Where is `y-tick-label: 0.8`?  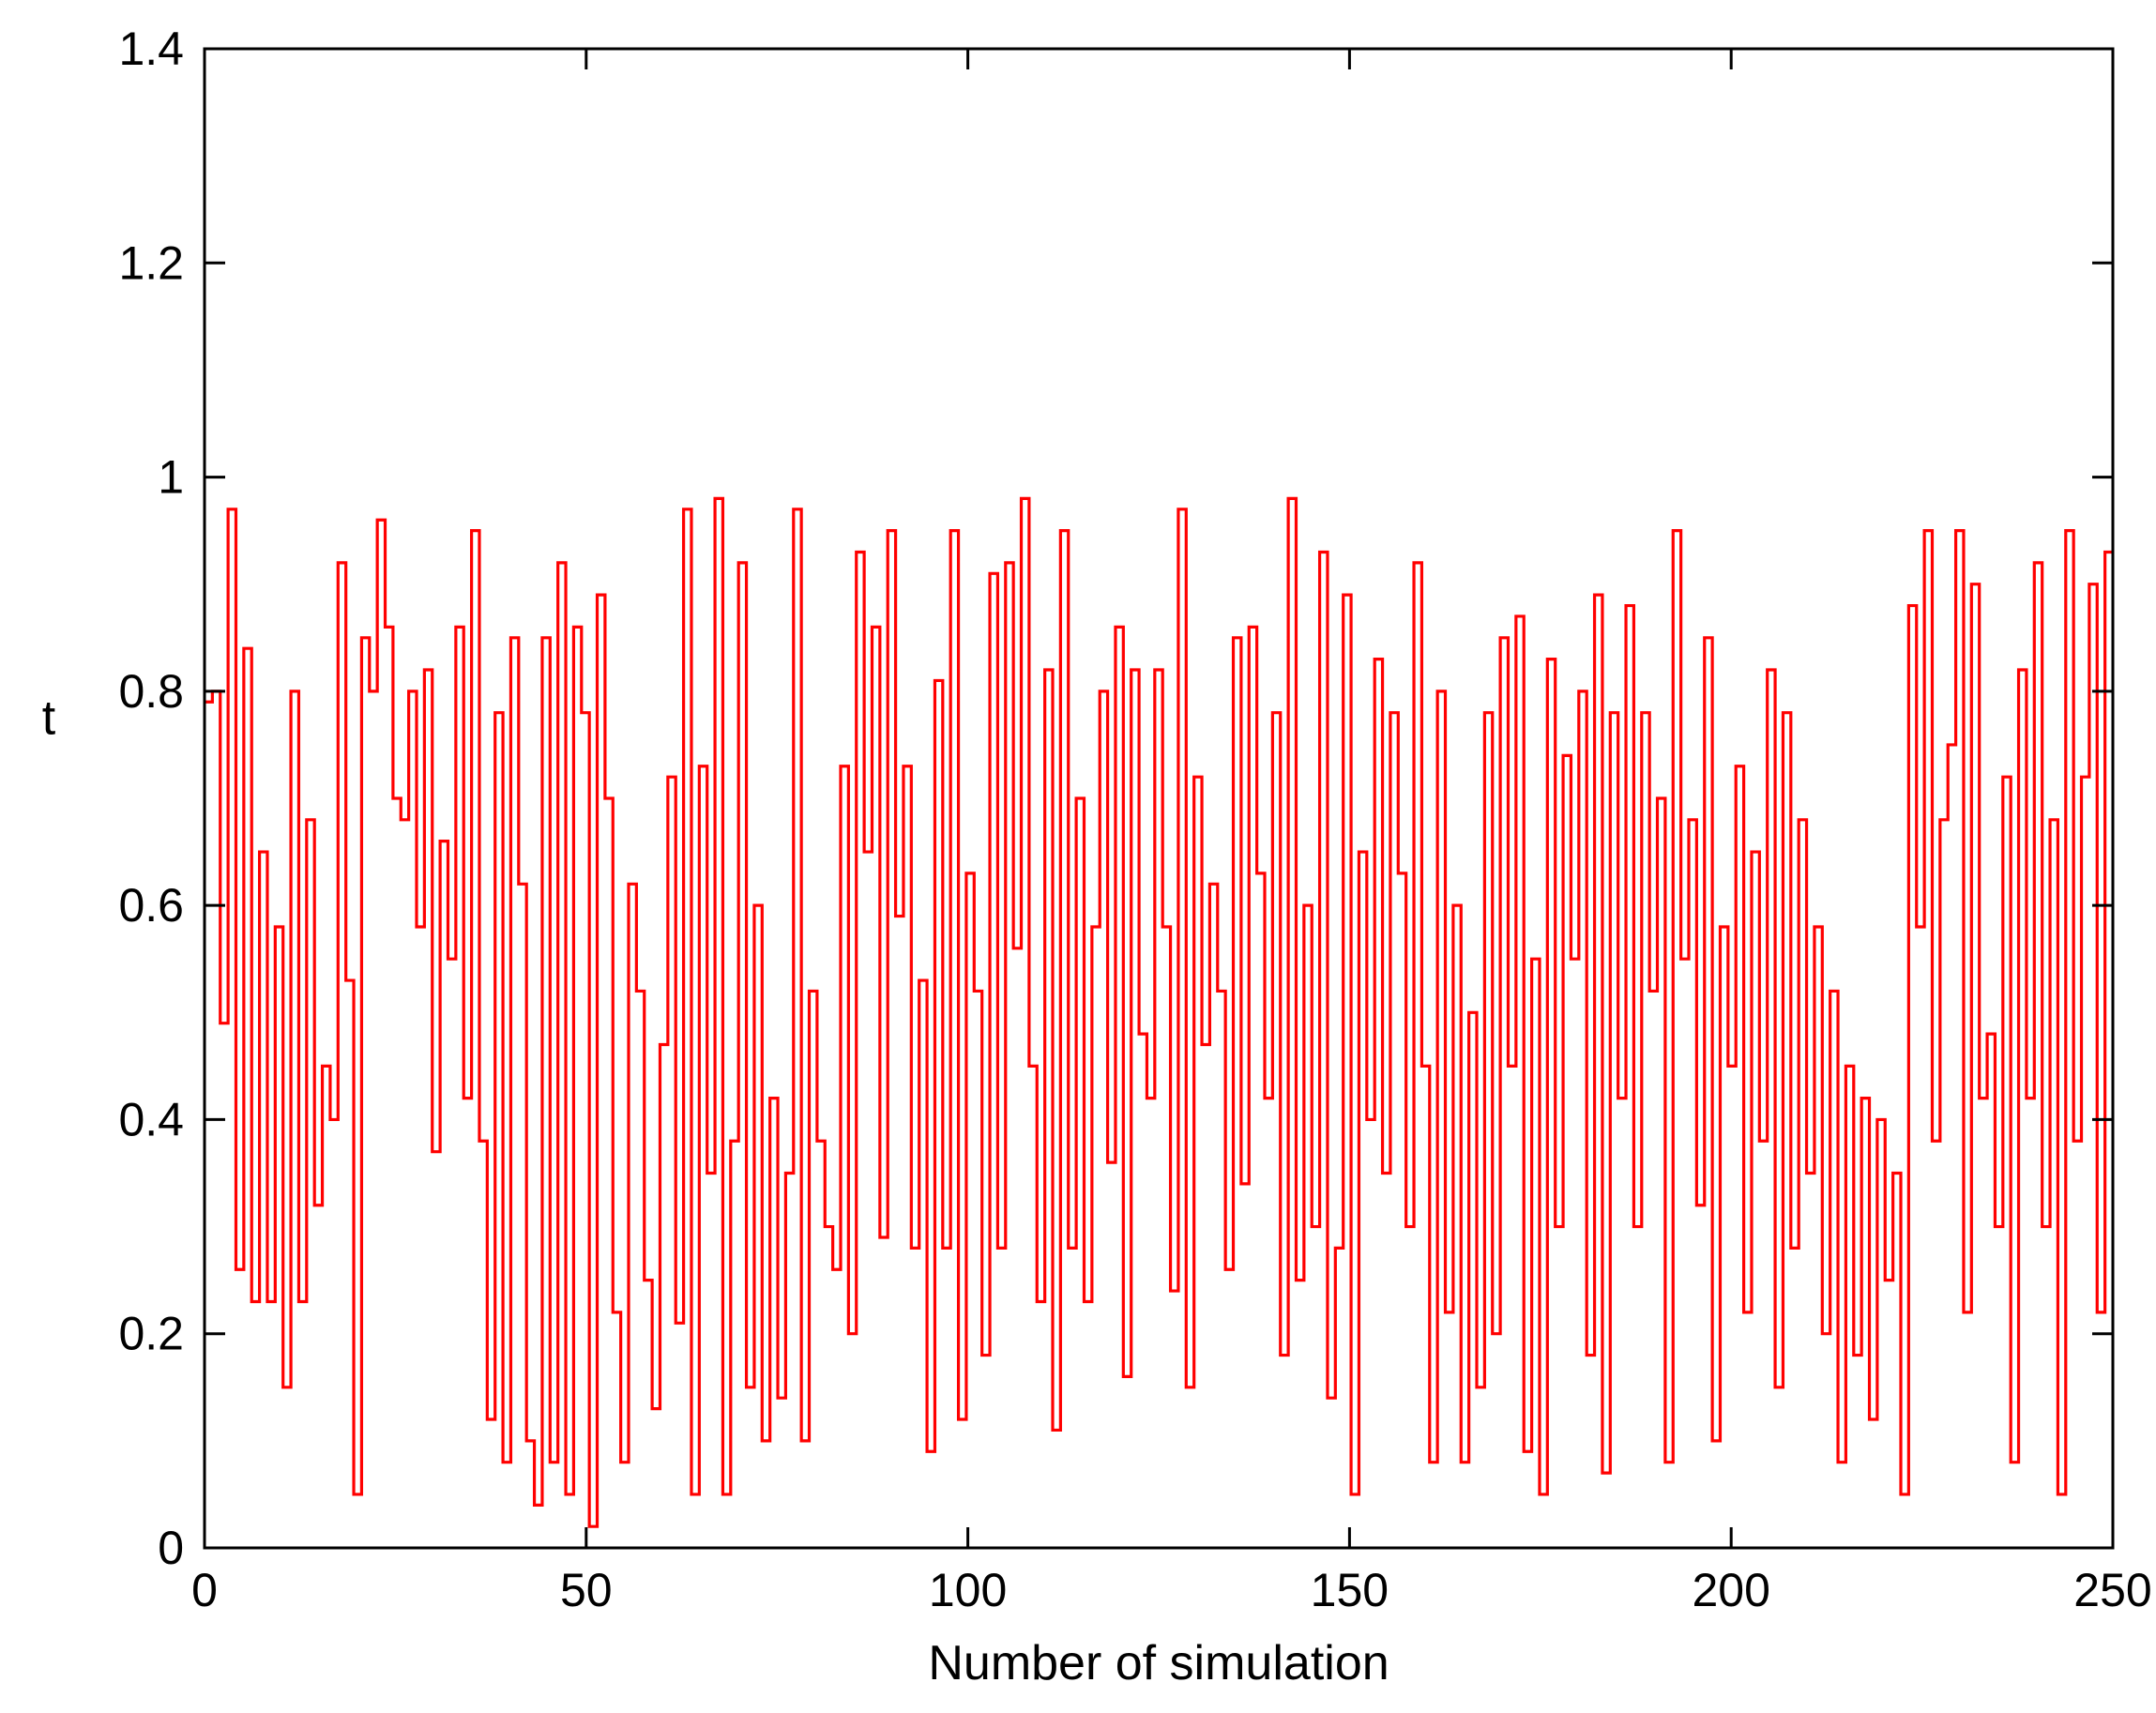 y-tick-label: 0.8 is located at coordinates (151, 691).